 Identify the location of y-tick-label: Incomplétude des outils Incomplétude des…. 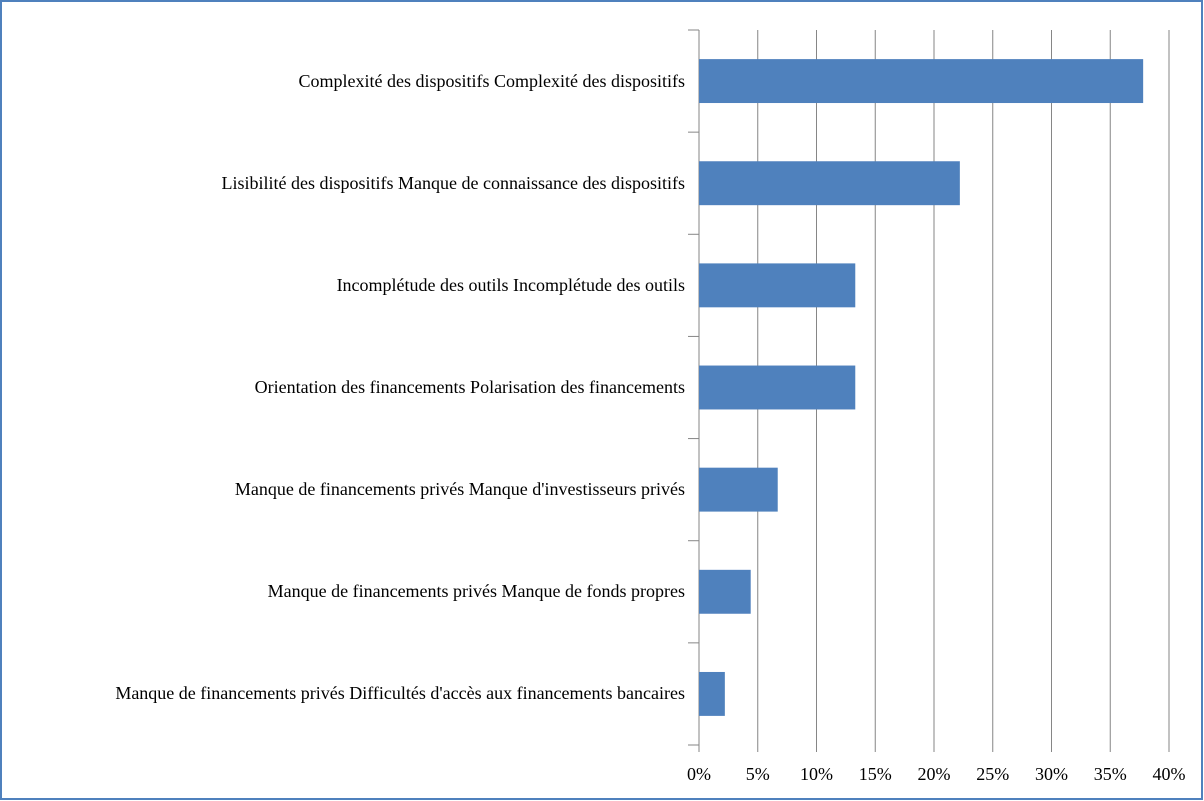
(510, 284).